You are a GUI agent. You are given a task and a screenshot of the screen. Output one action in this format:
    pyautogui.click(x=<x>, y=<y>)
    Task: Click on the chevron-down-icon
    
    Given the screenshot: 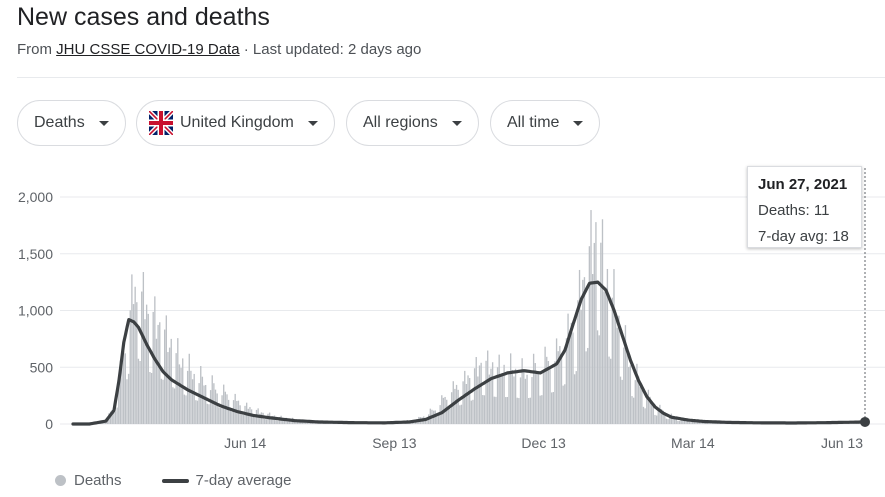 What is the action you would take?
    pyautogui.click(x=312, y=123)
    